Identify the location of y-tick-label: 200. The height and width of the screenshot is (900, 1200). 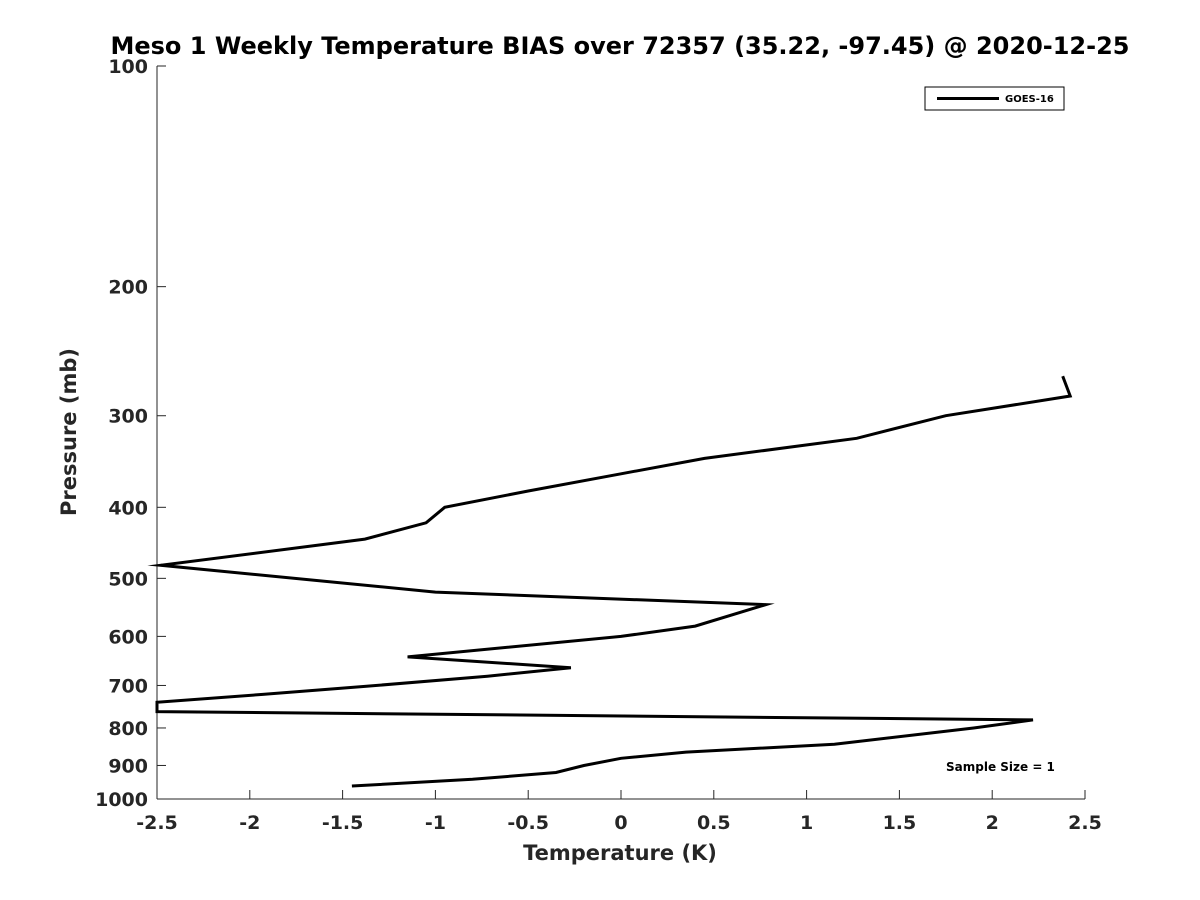
(128, 288).